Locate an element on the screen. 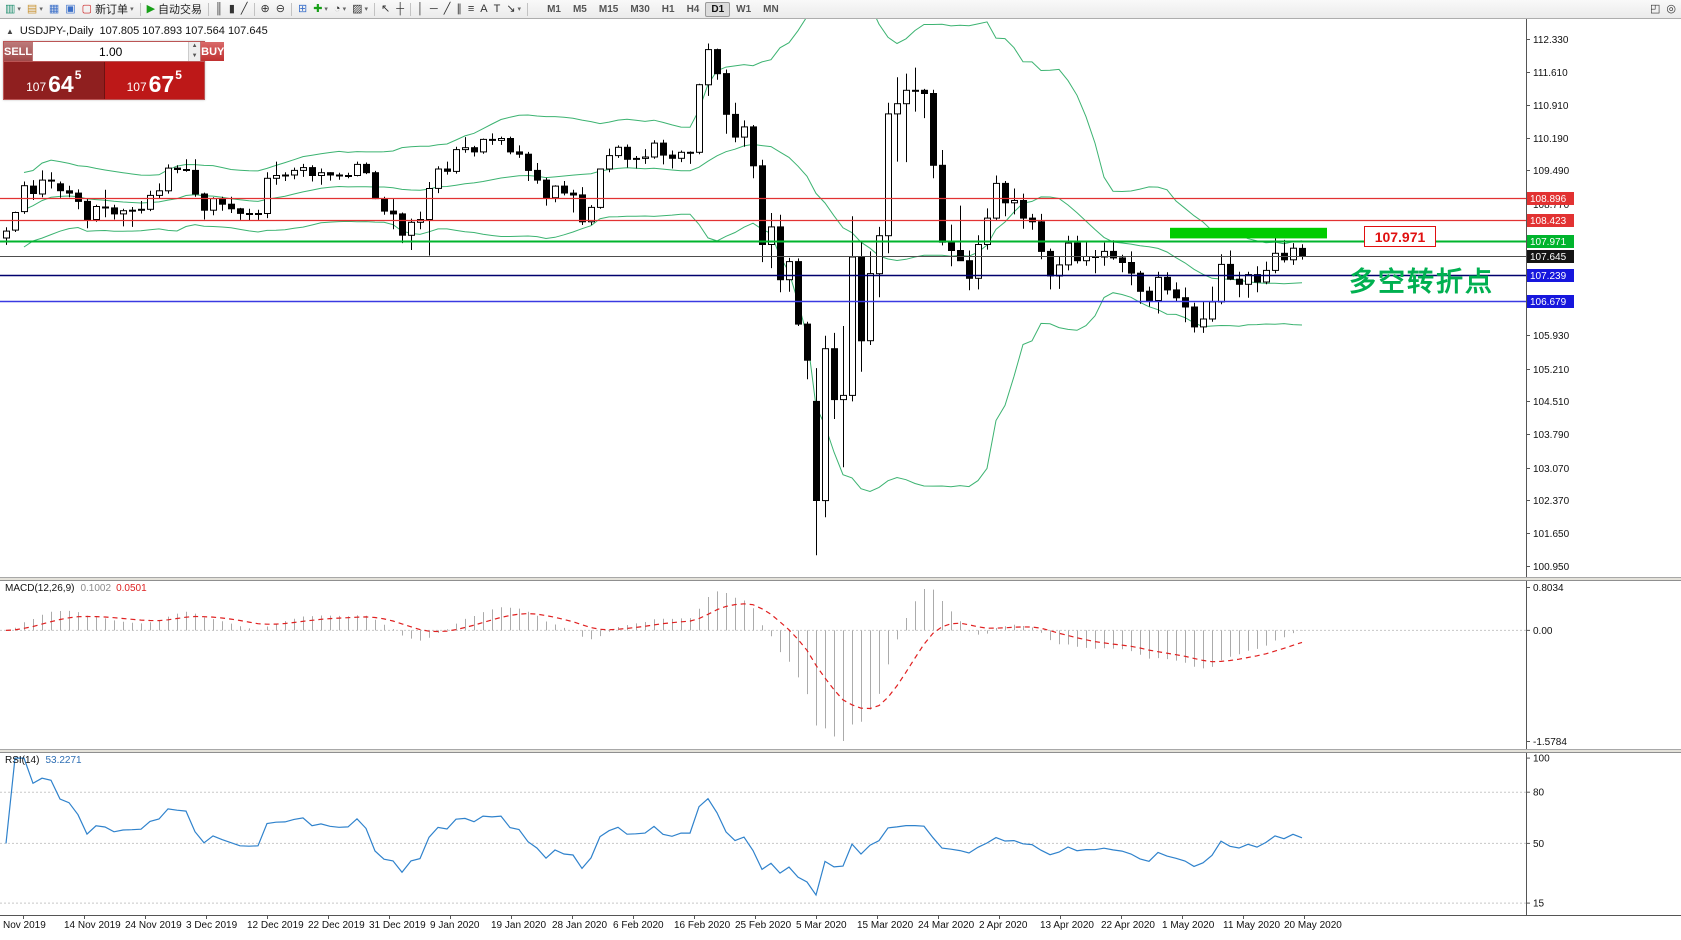 Image resolution: width=1681 pixels, height=940 pixels. profiles-button: ▤ ▾ is located at coordinates (35, 9).